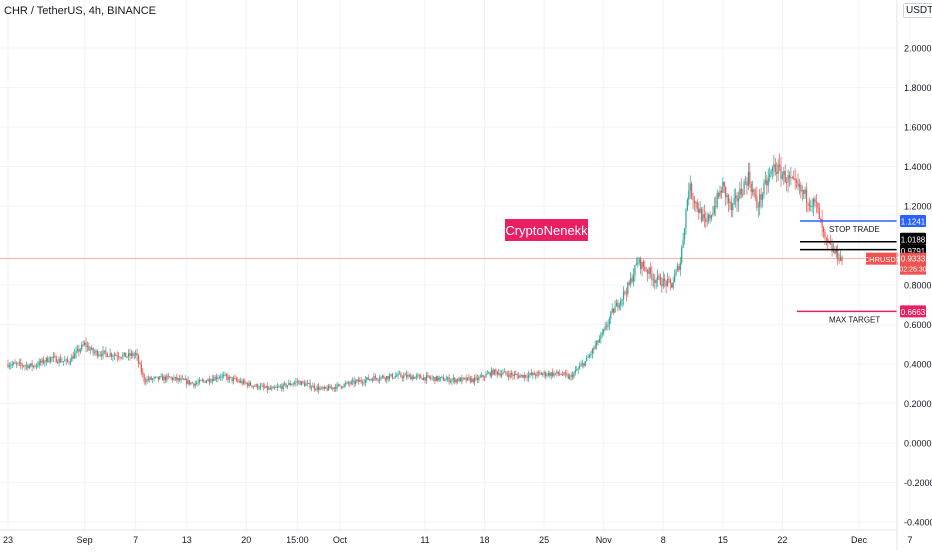 This screenshot has height=555, width=932. Describe the element at coordinates (918, 128) in the screenshot. I see `y-tick-label: 1.6000` at that location.